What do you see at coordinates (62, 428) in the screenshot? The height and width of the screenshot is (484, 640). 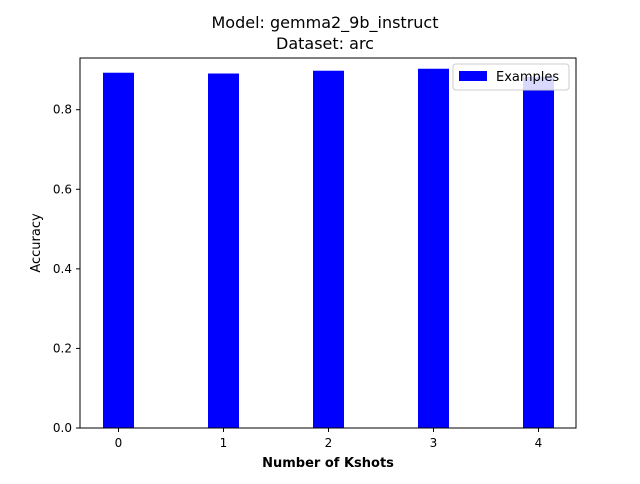 I see `y-tick-label: 0.0` at bounding box center [62, 428].